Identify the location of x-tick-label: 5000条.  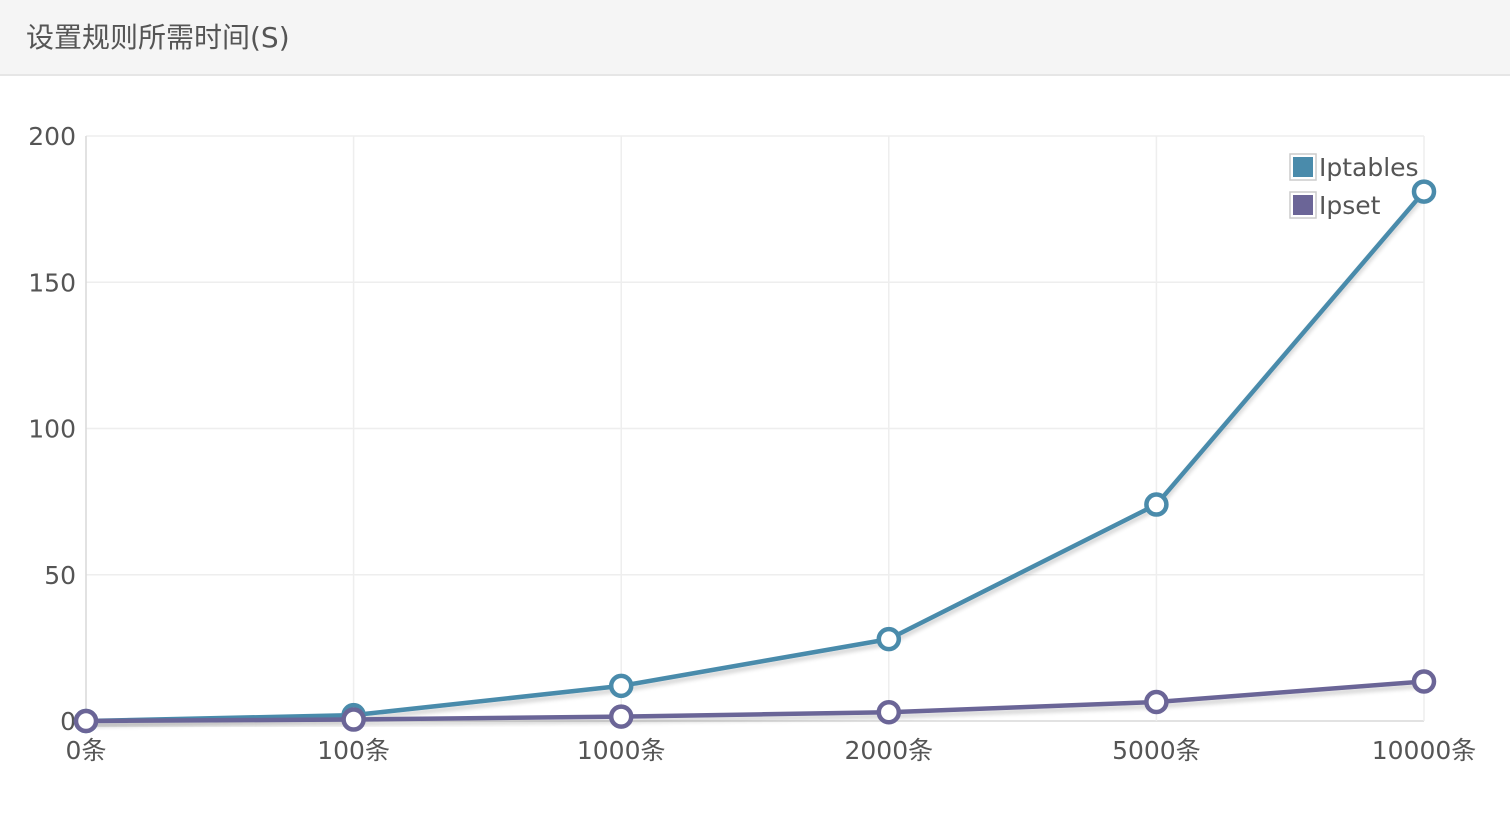
(1156, 750).